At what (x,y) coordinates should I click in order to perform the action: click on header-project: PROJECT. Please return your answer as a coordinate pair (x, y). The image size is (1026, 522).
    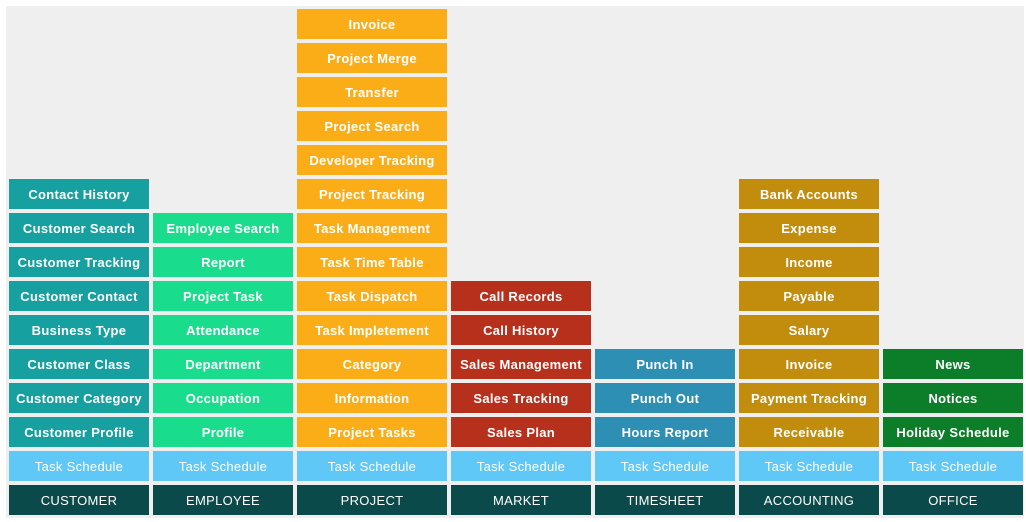
    Looking at the image, I should click on (372, 500).